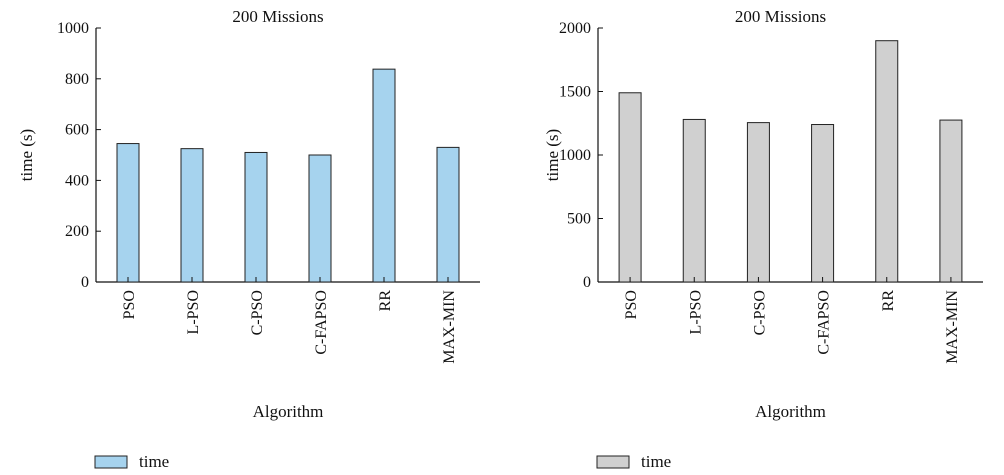 The width and height of the screenshot is (1004, 475). What do you see at coordinates (77, 79) in the screenshot?
I see `y-tick-label: 800` at bounding box center [77, 79].